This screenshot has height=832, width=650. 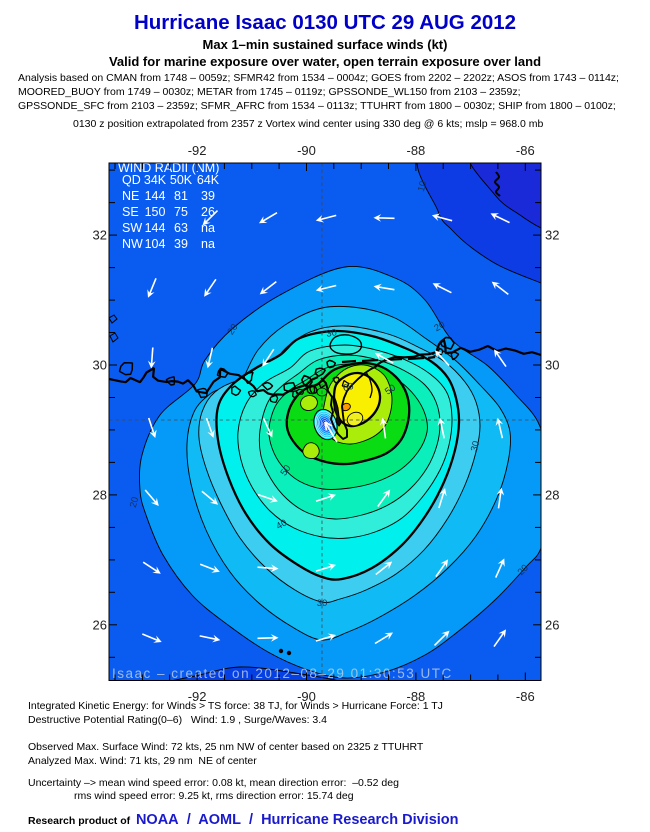 I want to click on svg-text: 63, so click(x=181, y=228).